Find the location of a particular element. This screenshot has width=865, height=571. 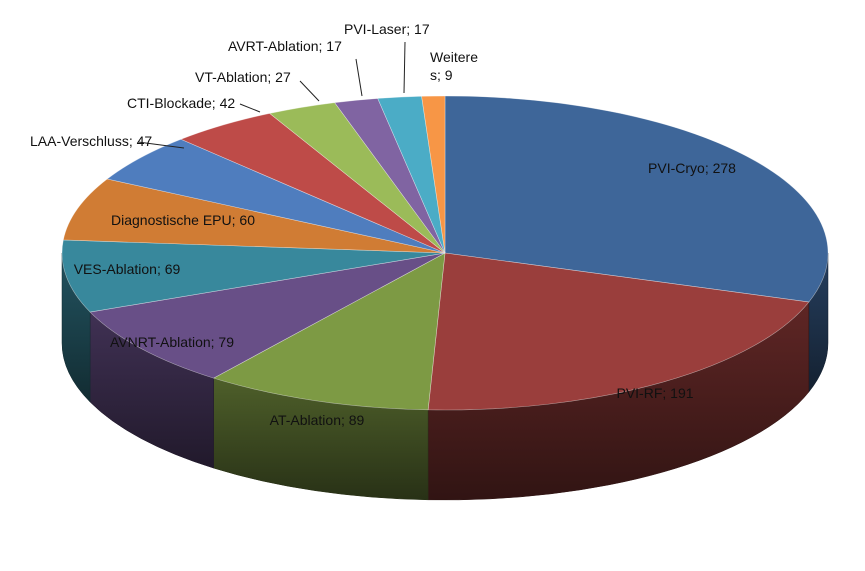

pie-slice-weitere-s is located at coordinates (433, 174).